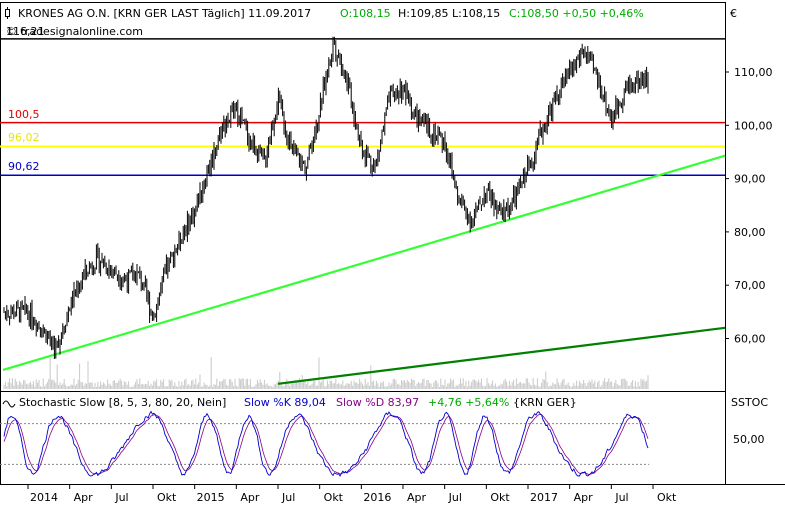 The image size is (785, 507). I want to click on stochastic-change: +4,76 +5,64%, so click(468, 402).